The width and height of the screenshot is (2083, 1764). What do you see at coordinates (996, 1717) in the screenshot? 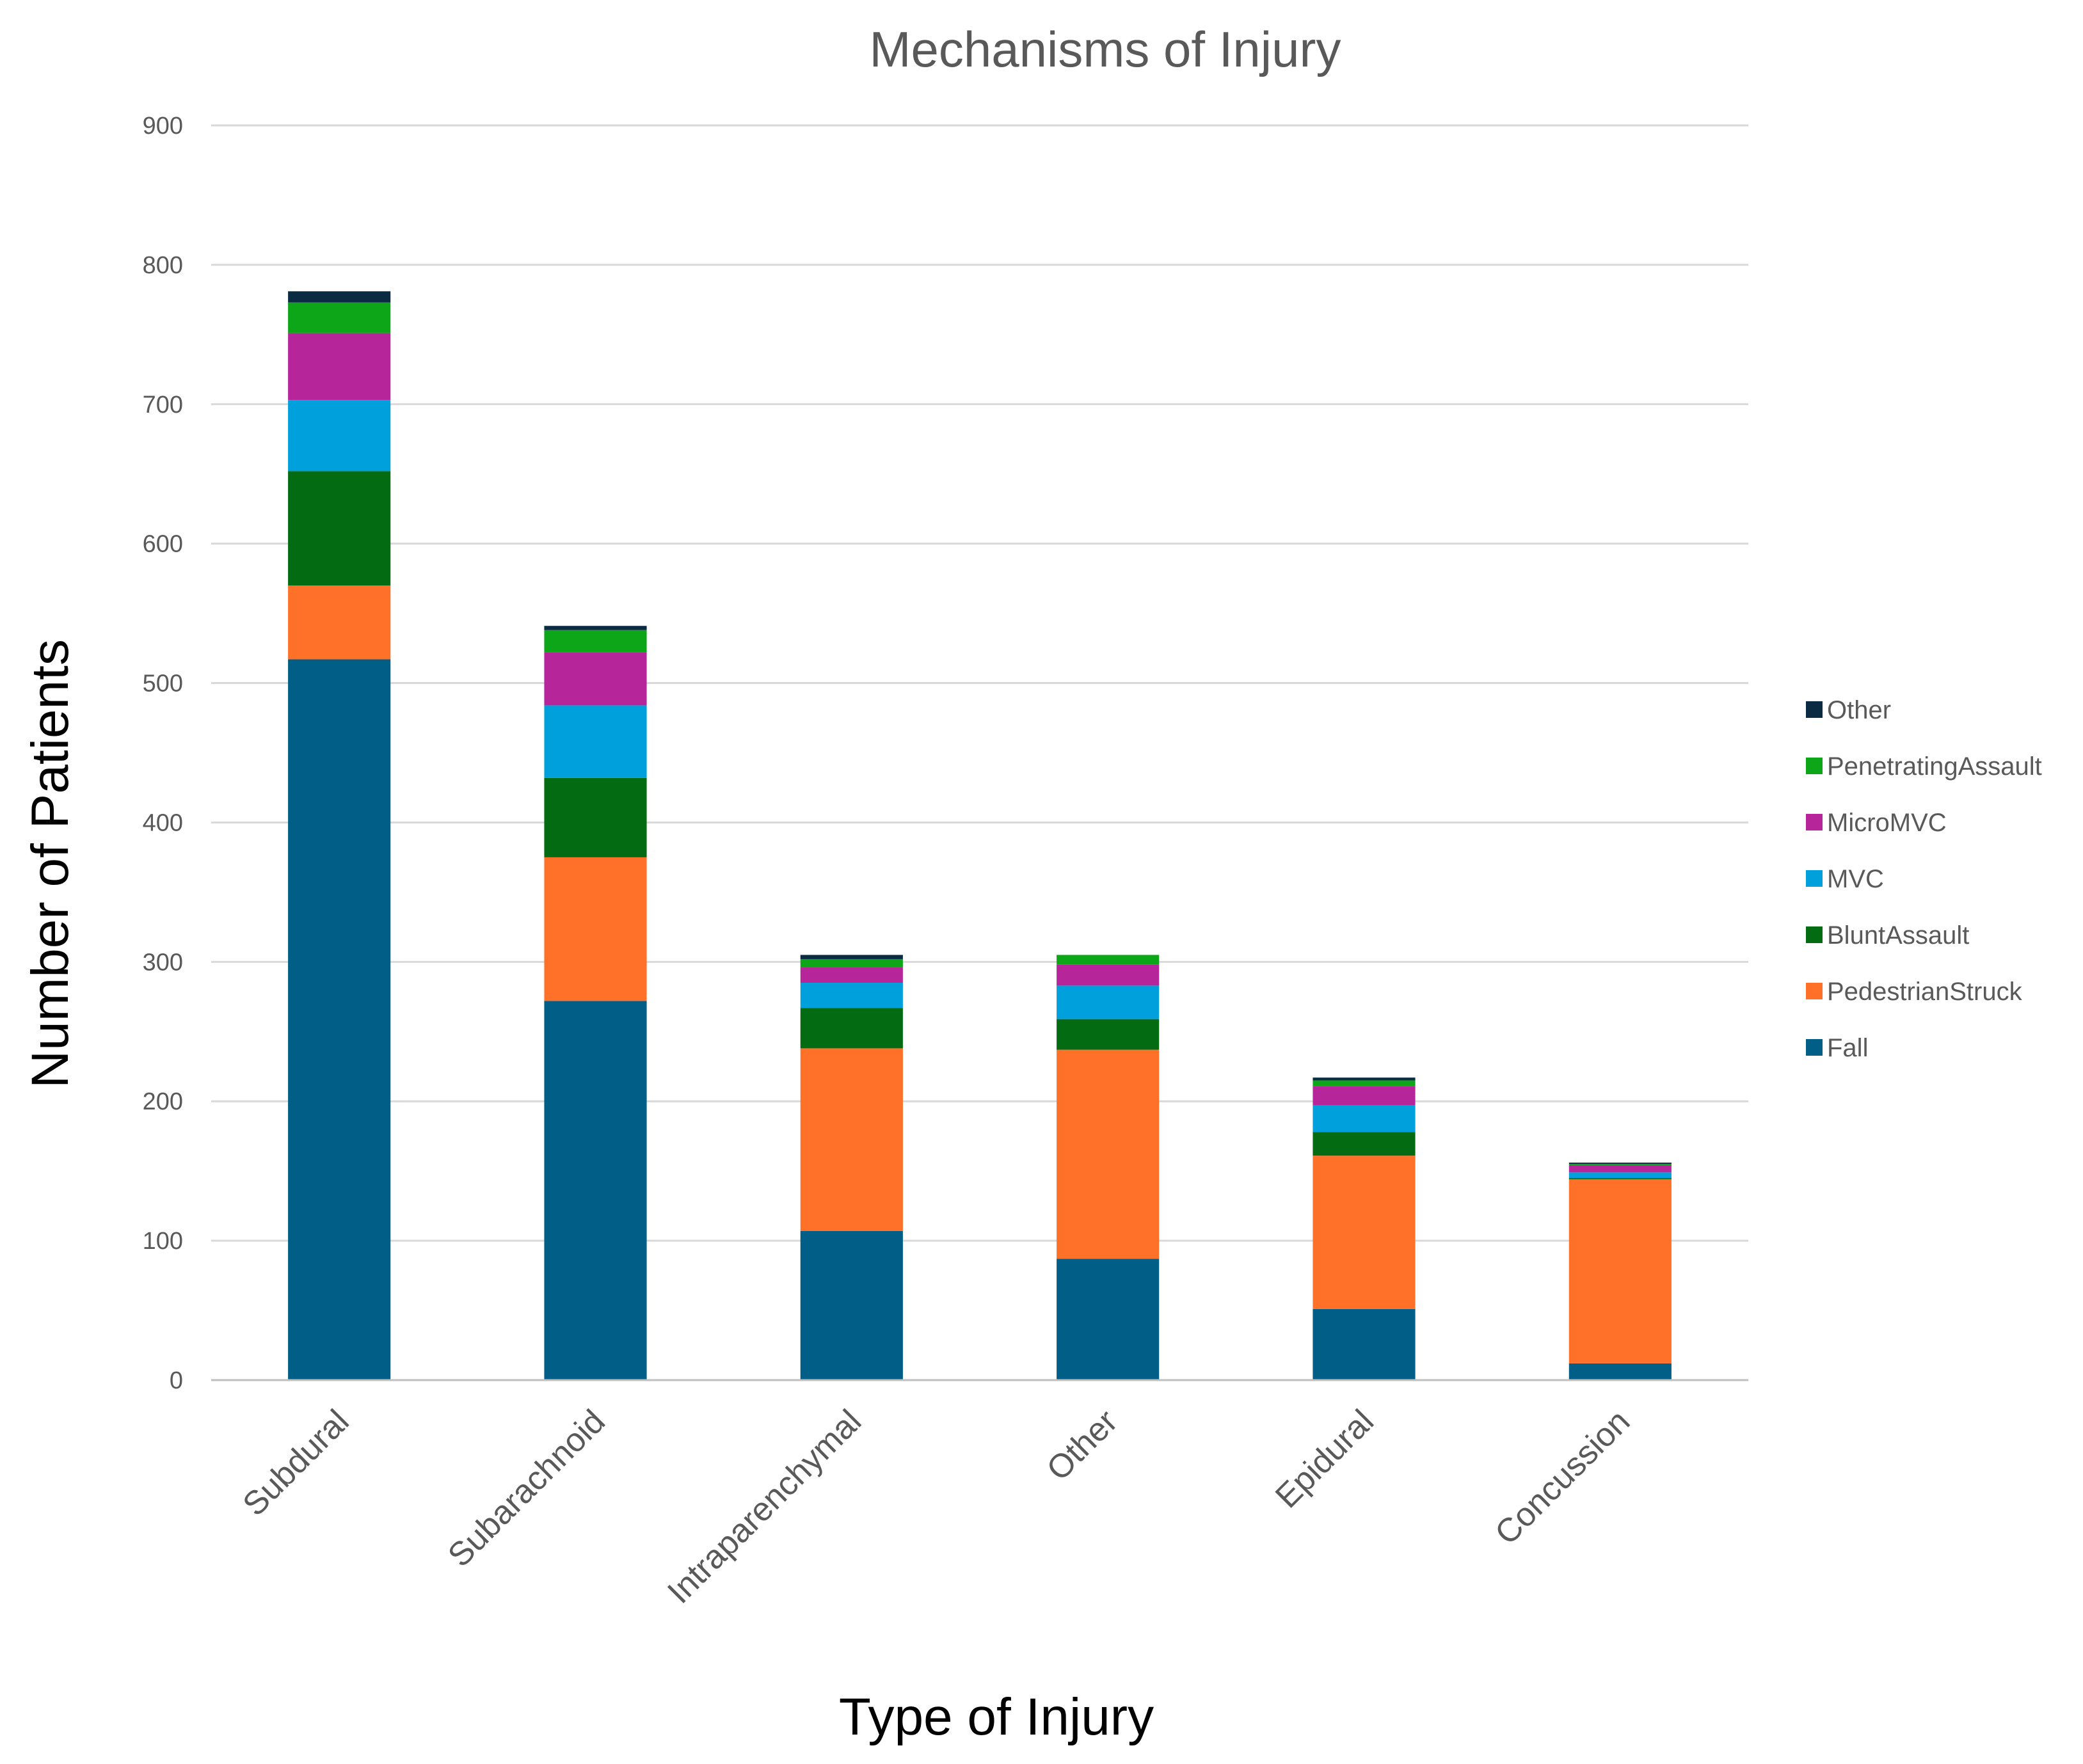
I see `x-axis-title: Type of Injury` at bounding box center [996, 1717].